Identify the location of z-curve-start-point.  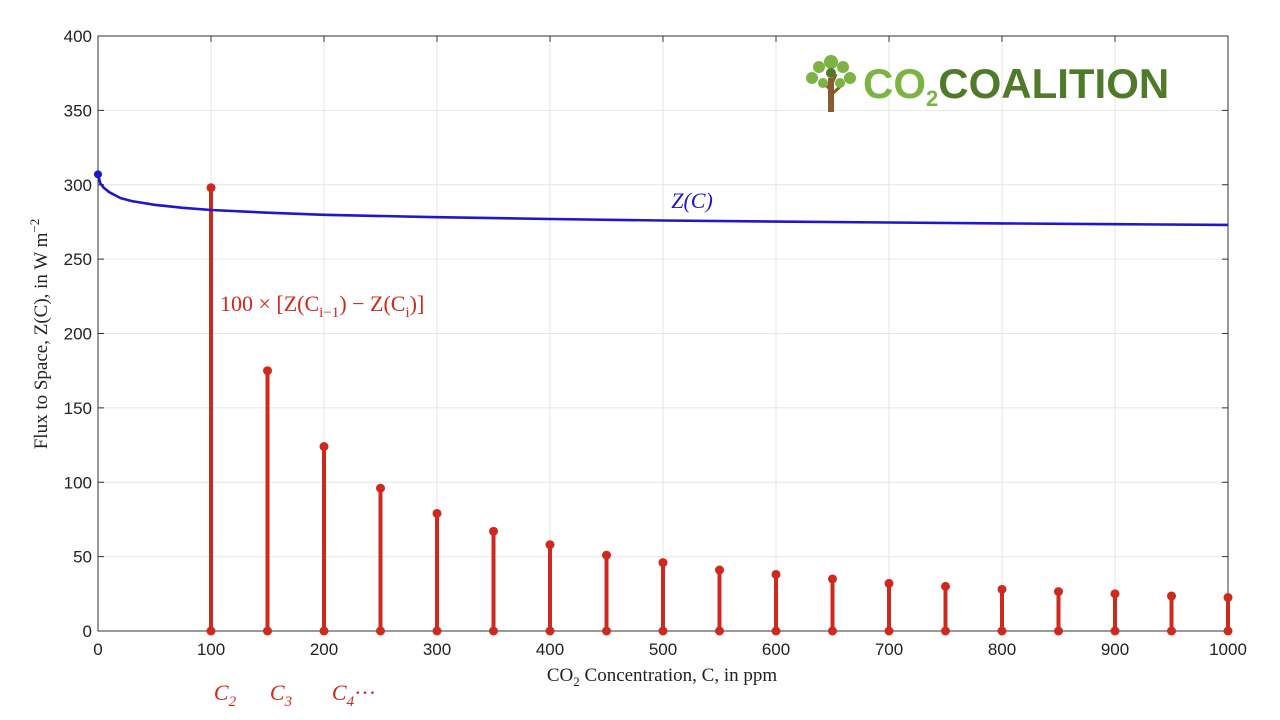
(98, 174).